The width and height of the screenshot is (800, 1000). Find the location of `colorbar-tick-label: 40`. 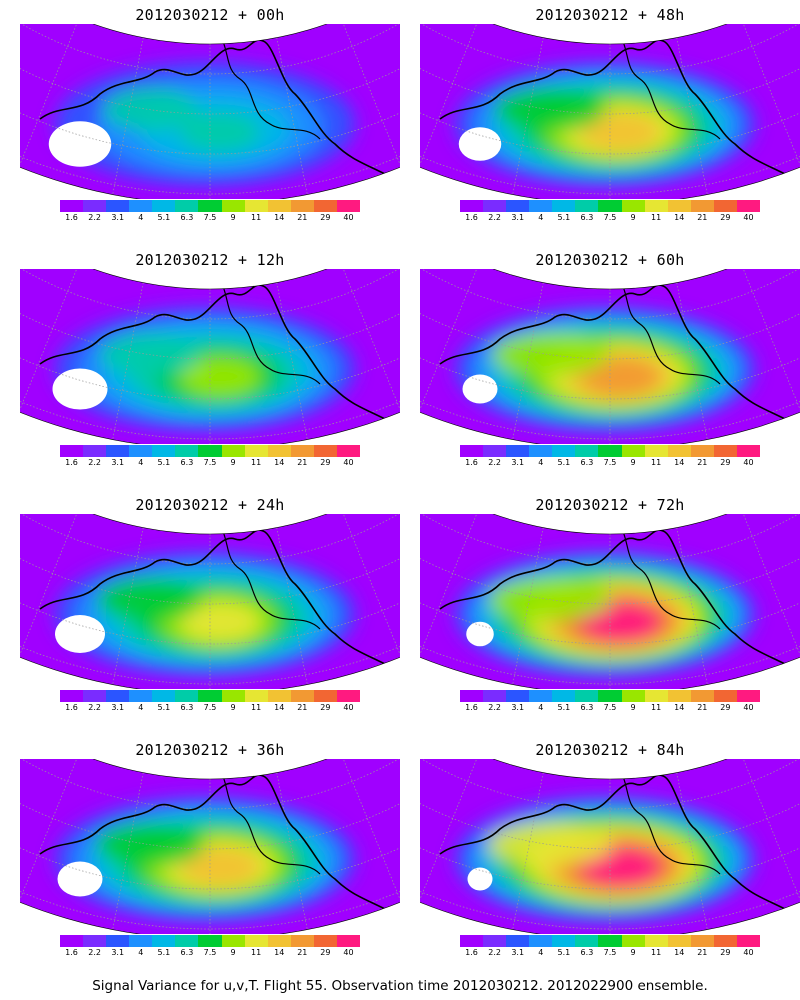

colorbar-tick-label: 40 is located at coordinates (748, 462).